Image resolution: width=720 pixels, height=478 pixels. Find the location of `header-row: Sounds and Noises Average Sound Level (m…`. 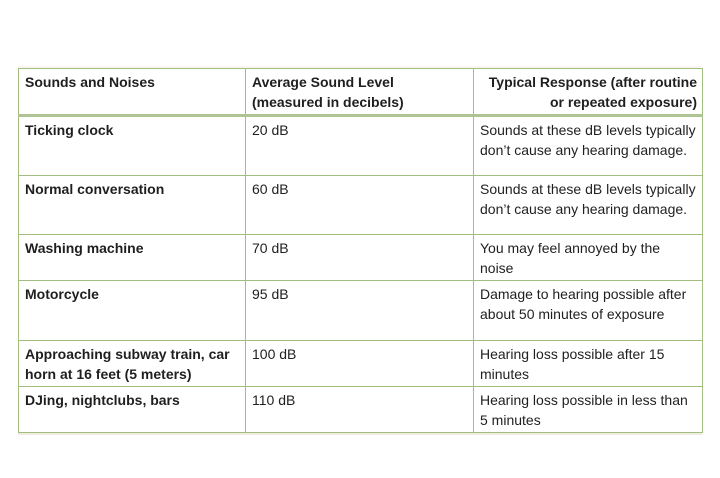

header-row: Sounds and Noises Average Sound Level (m… is located at coordinates (360, 92).